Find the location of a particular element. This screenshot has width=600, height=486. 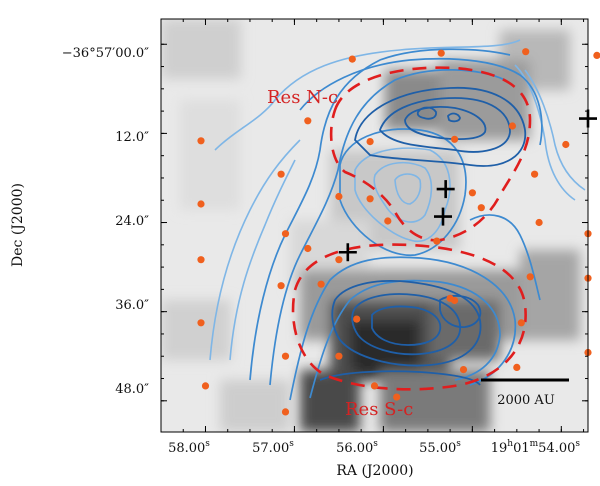

y-tick-label: 24.0″ is located at coordinates (132, 221).